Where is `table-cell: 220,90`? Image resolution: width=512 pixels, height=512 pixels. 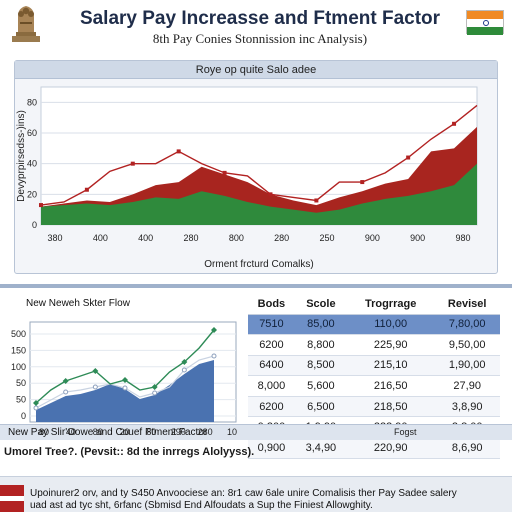
table-cell: 220,90 is located at coordinates (390, 448).